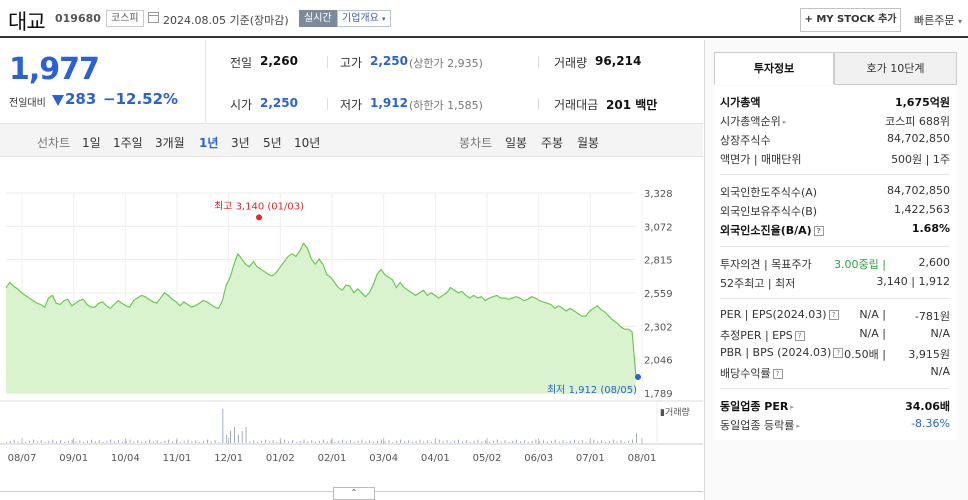 This screenshot has height=500, width=968. I want to click on period-3y: 3년, so click(240, 143).